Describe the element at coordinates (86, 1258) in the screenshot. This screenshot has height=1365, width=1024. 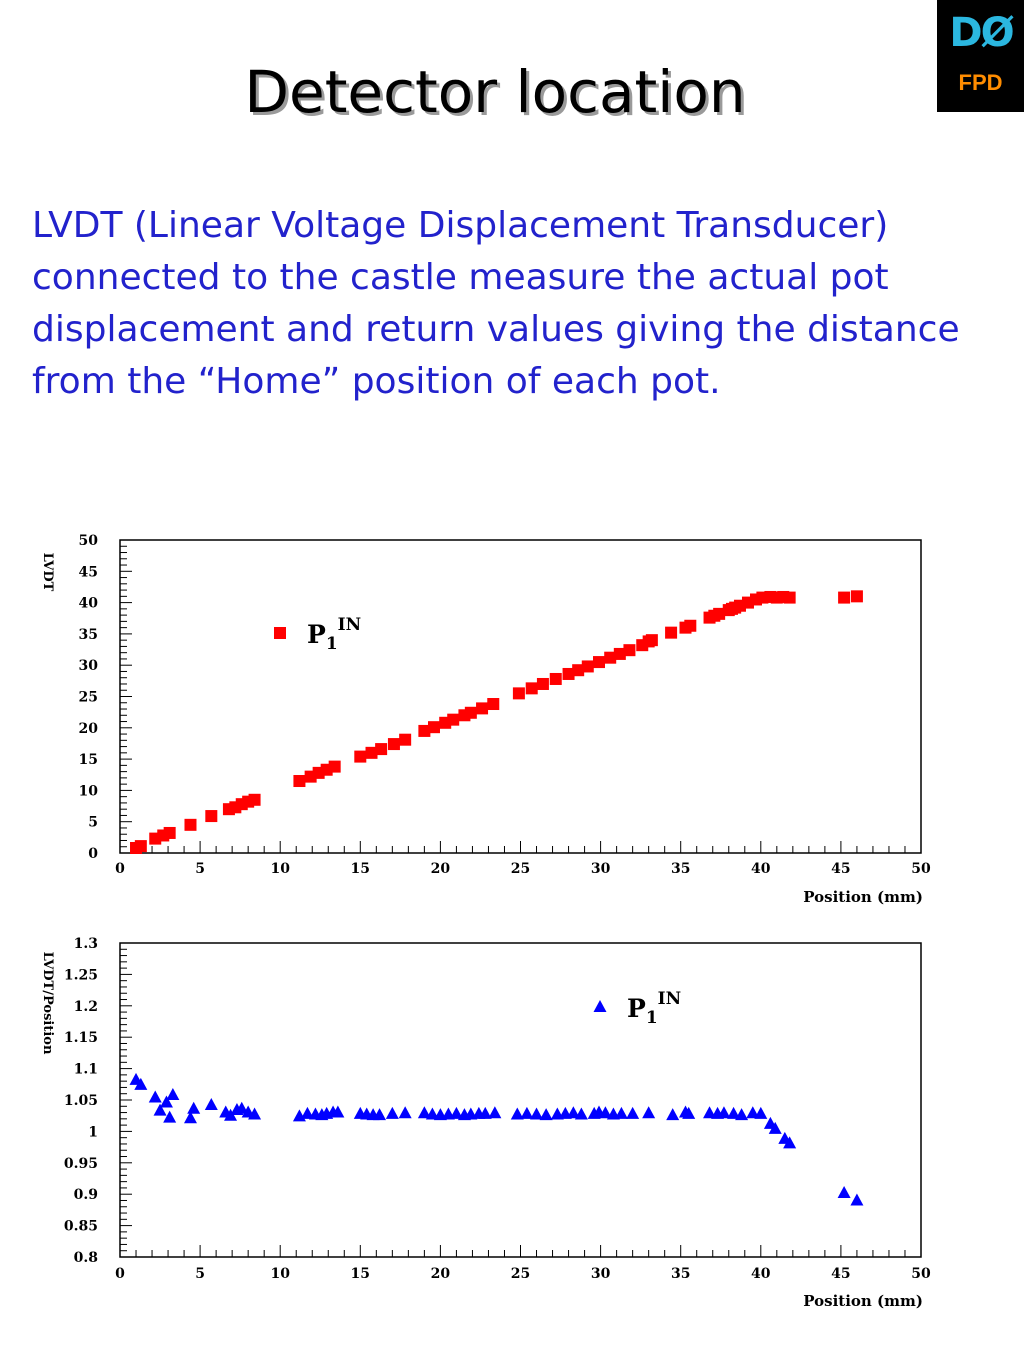
I see `y-tick-label: 0.8` at that location.